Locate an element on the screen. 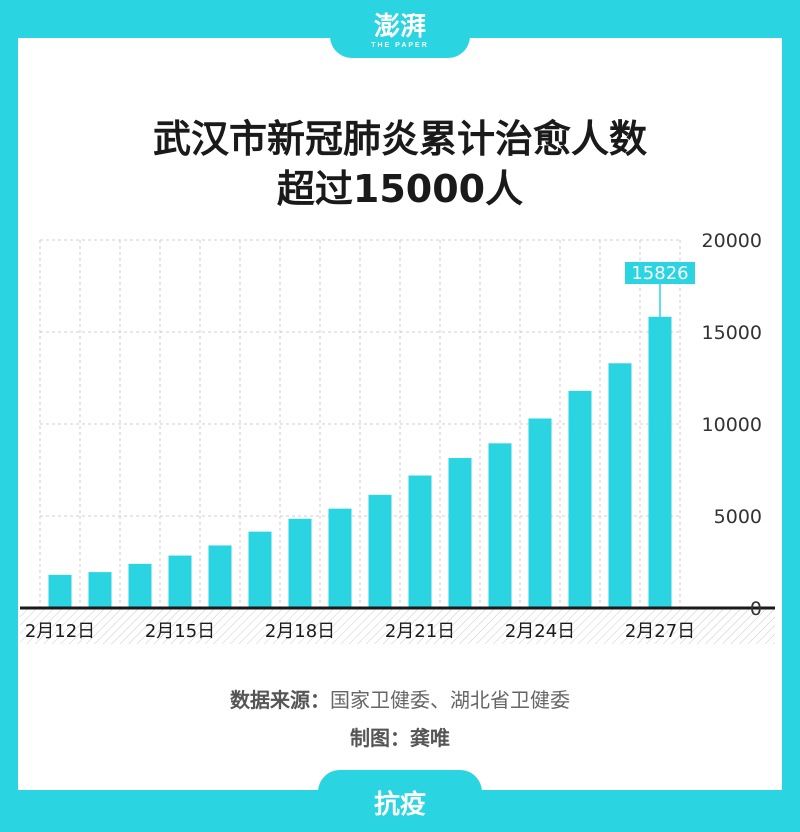  x-tick-label: 2月27日 is located at coordinates (660, 631).